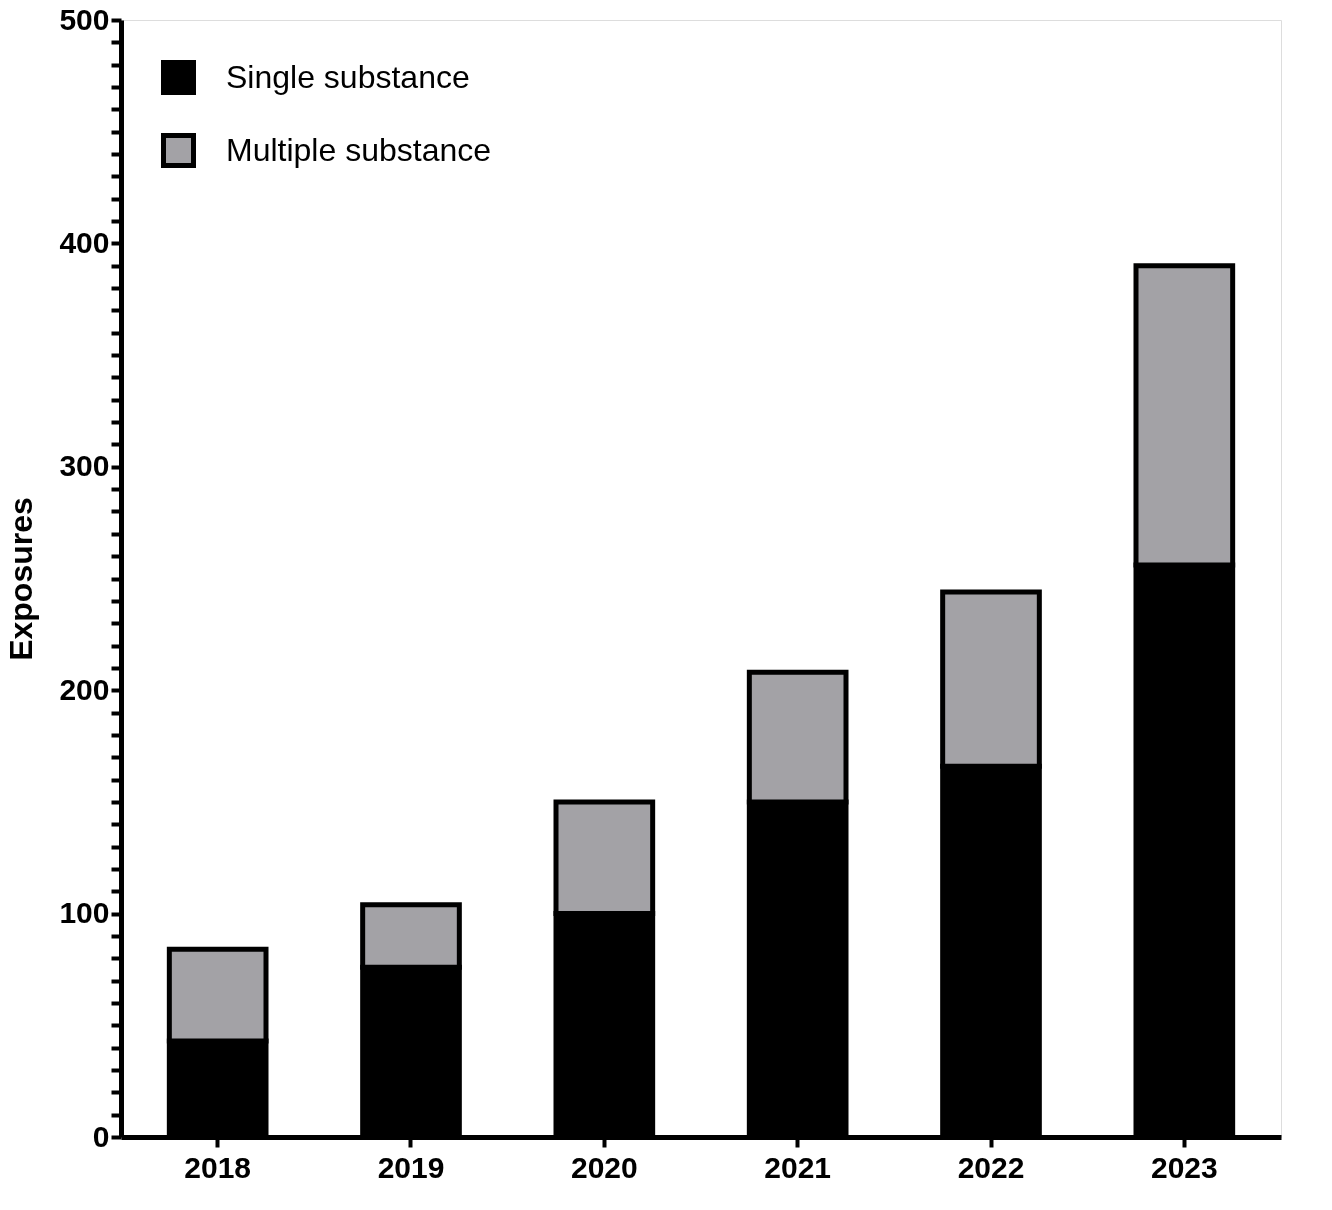 The height and width of the screenshot is (1210, 1332). Describe the element at coordinates (84, 19) in the screenshot. I see `y-tick-label: 500` at that location.